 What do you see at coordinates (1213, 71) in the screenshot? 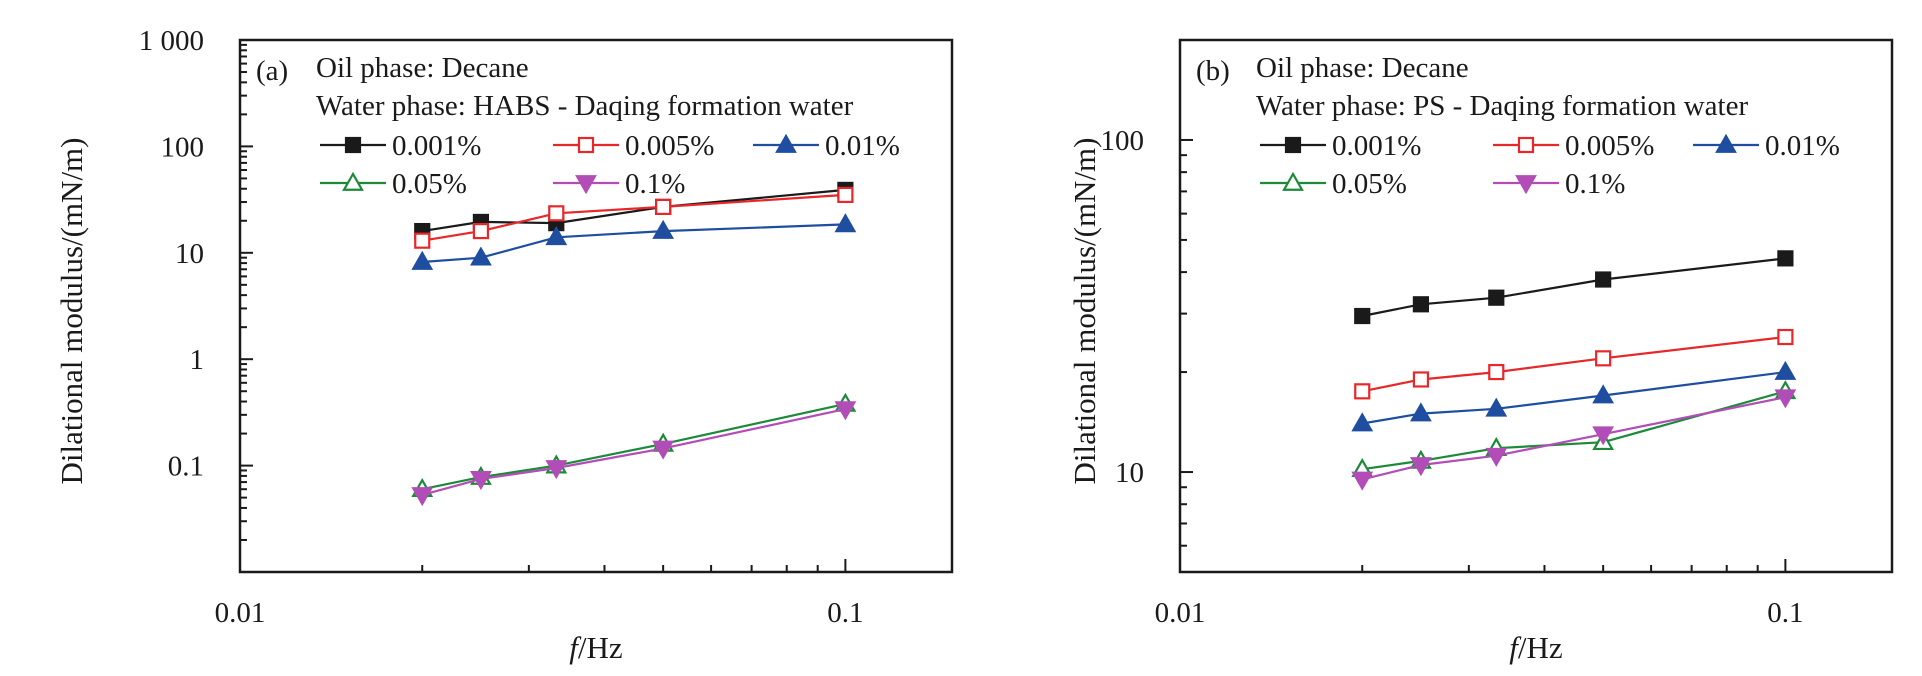
I see `panel-label: (b)` at bounding box center [1213, 71].